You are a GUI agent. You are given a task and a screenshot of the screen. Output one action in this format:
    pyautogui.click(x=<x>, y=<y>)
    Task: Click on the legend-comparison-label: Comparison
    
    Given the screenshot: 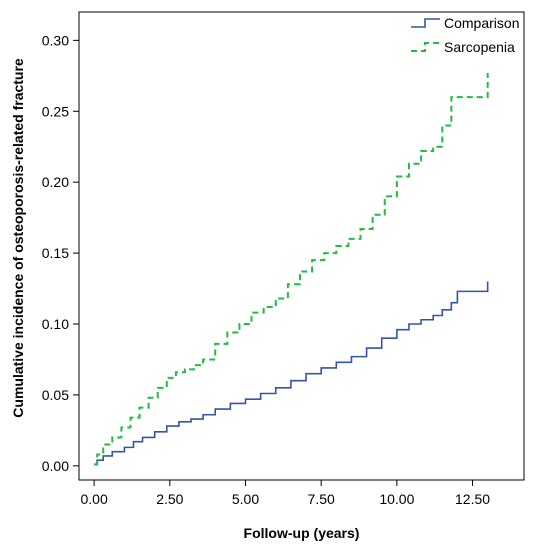 What is the action you would take?
    pyautogui.click(x=481, y=23)
    